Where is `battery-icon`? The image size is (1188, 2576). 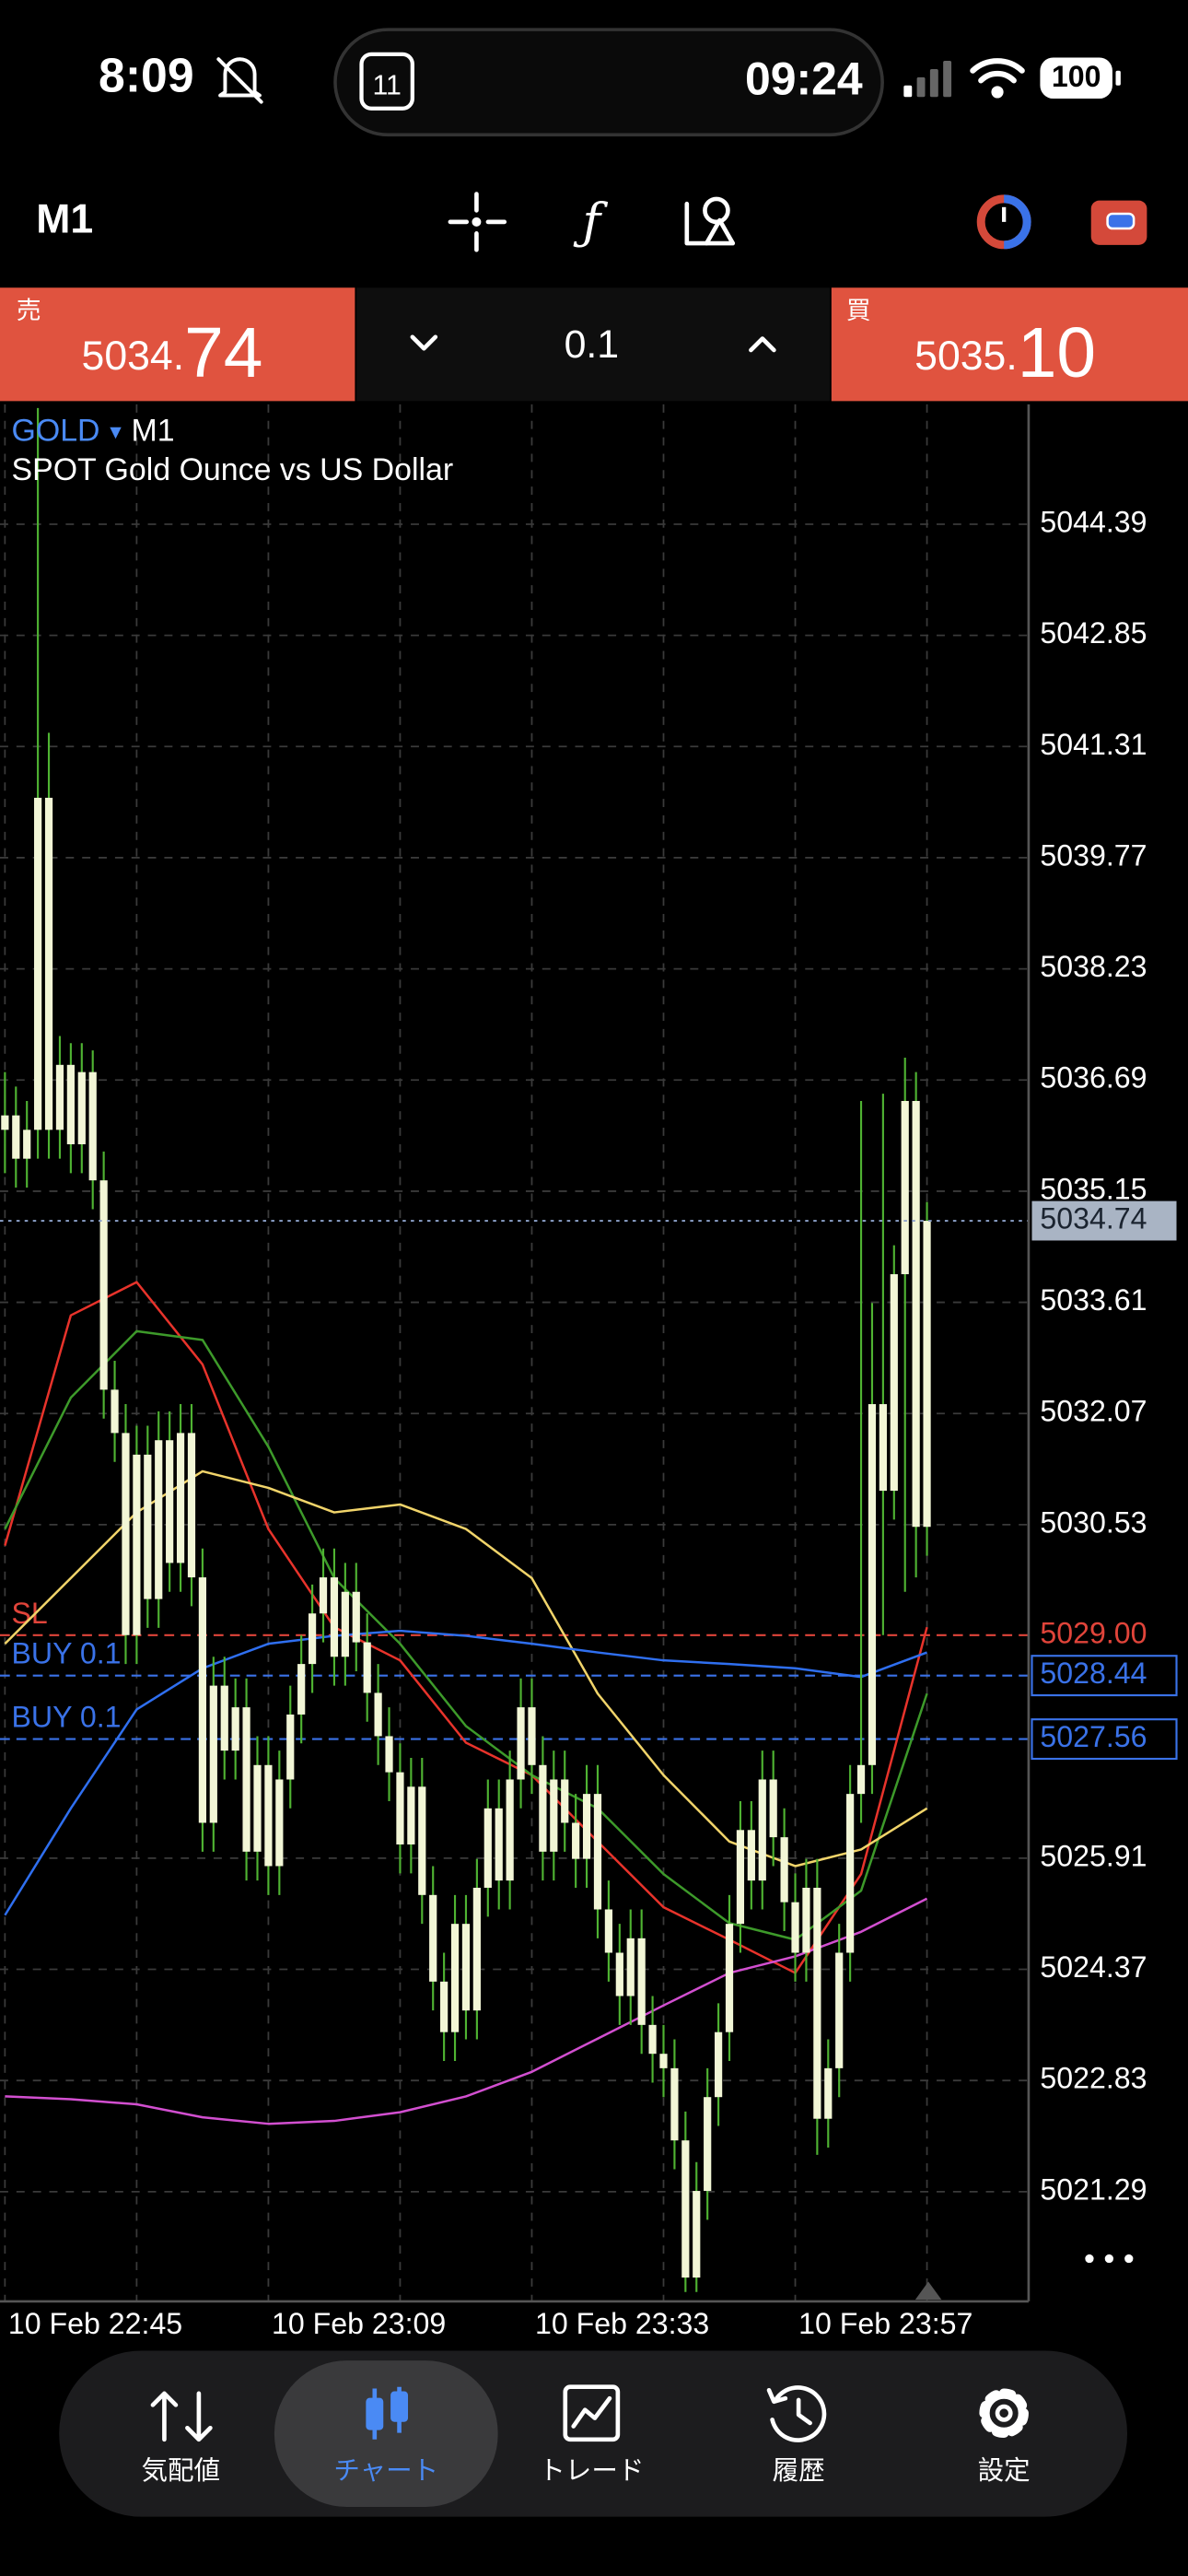
battery-icon is located at coordinates (1076, 78).